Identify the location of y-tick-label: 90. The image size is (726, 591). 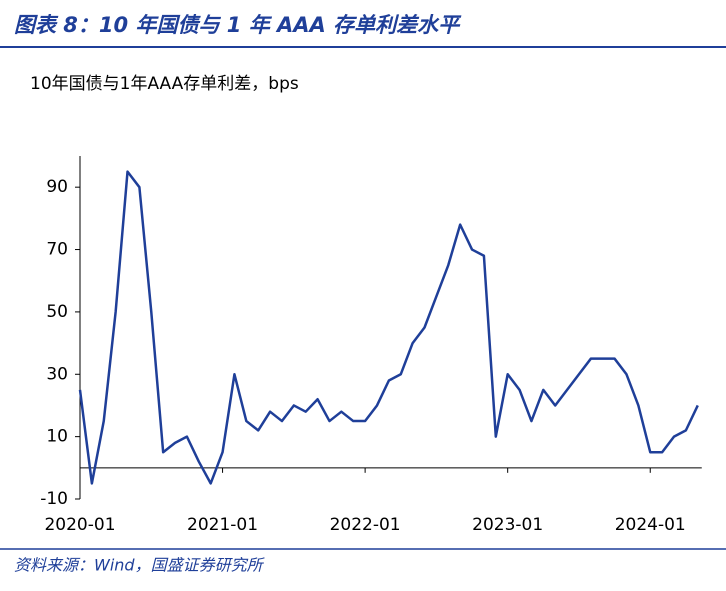
(57, 187).